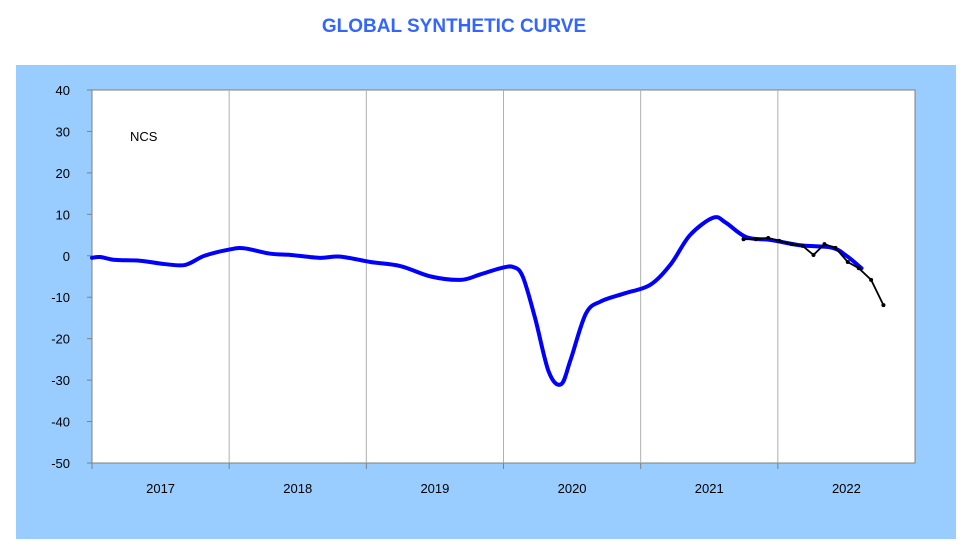 The height and width of the screenshot is (552, 980). What do you see at coordinates (454, 26) in the screenshot?
I see `chart-title: GLOBAL SYNTHETIC CURVE` at bounding box center [454, 26].